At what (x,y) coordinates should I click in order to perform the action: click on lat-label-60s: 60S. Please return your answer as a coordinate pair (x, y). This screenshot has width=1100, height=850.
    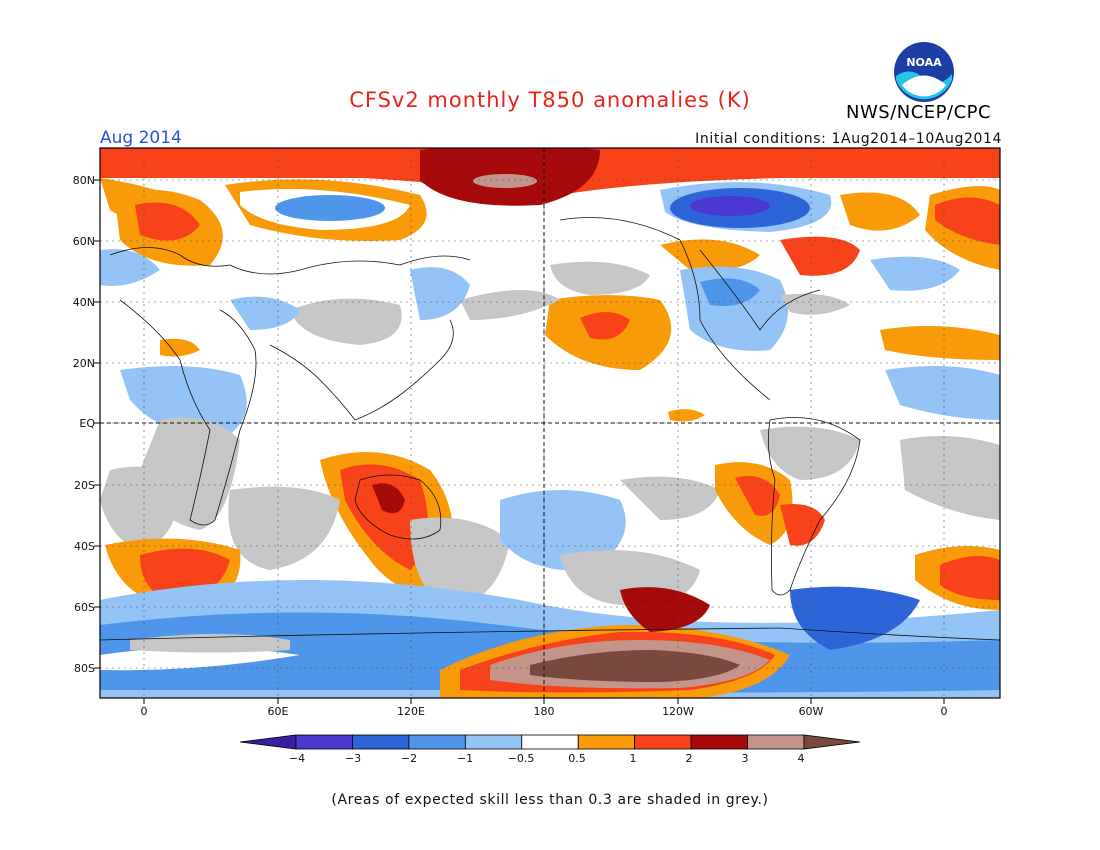
    Looking at the image, I should click on (84, 607).